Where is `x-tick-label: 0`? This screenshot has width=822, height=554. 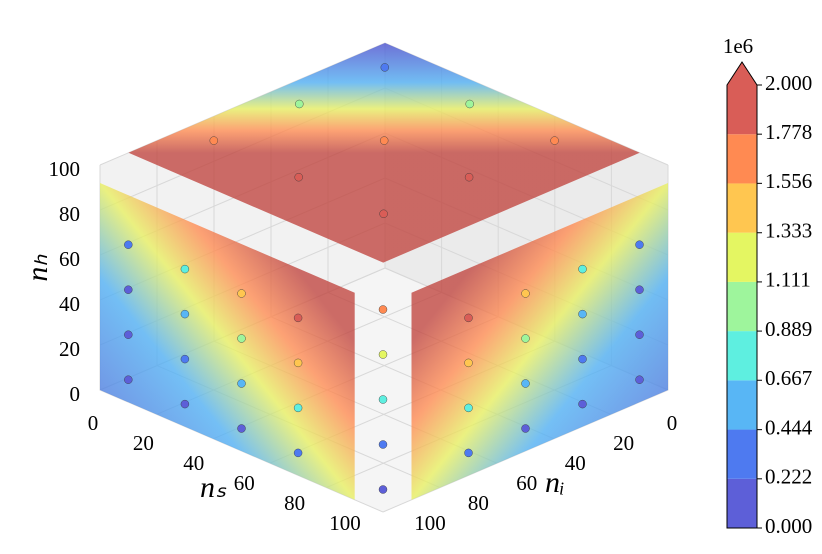 x-tick-label: 0 is located at coordinates (93, 423).